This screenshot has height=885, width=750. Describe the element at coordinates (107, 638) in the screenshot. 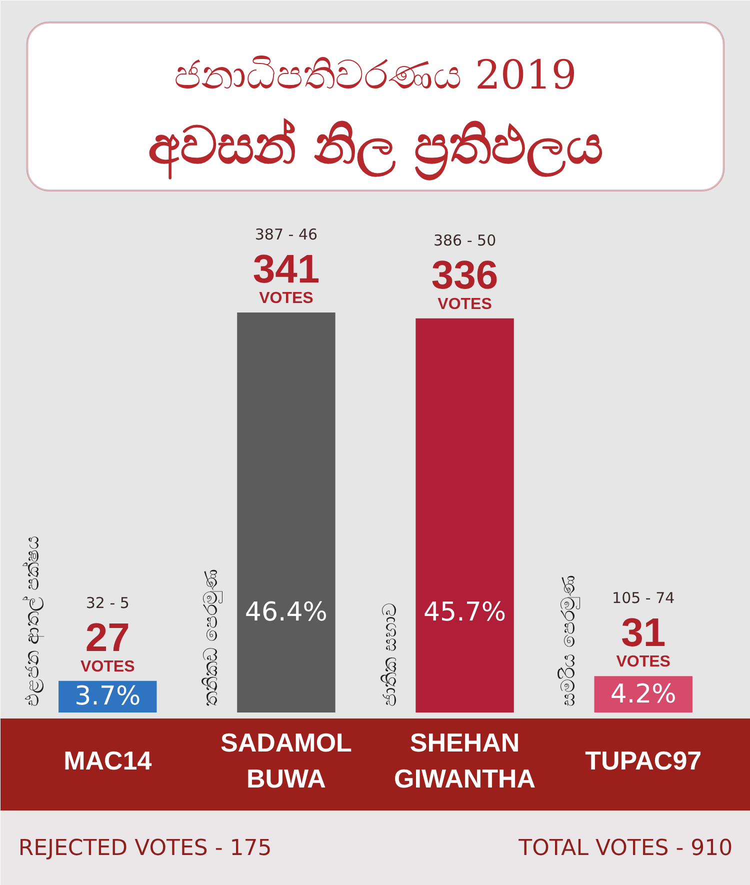

I see `data-label: 27` at that location.